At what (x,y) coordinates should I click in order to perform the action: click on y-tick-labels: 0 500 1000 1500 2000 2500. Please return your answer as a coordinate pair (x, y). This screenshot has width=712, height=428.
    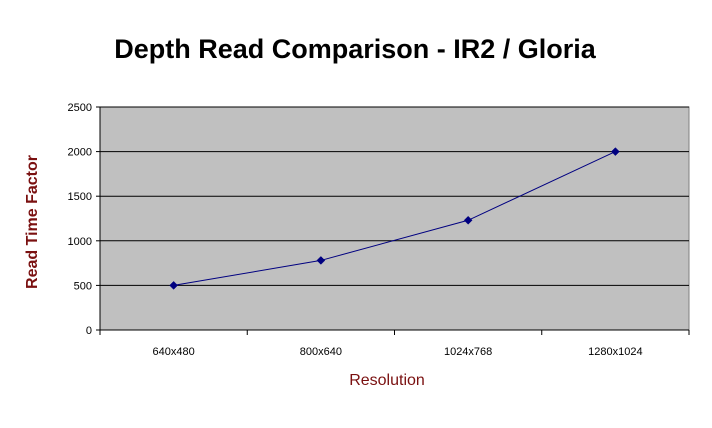
    Looking at the image, I should click on (80, 219).